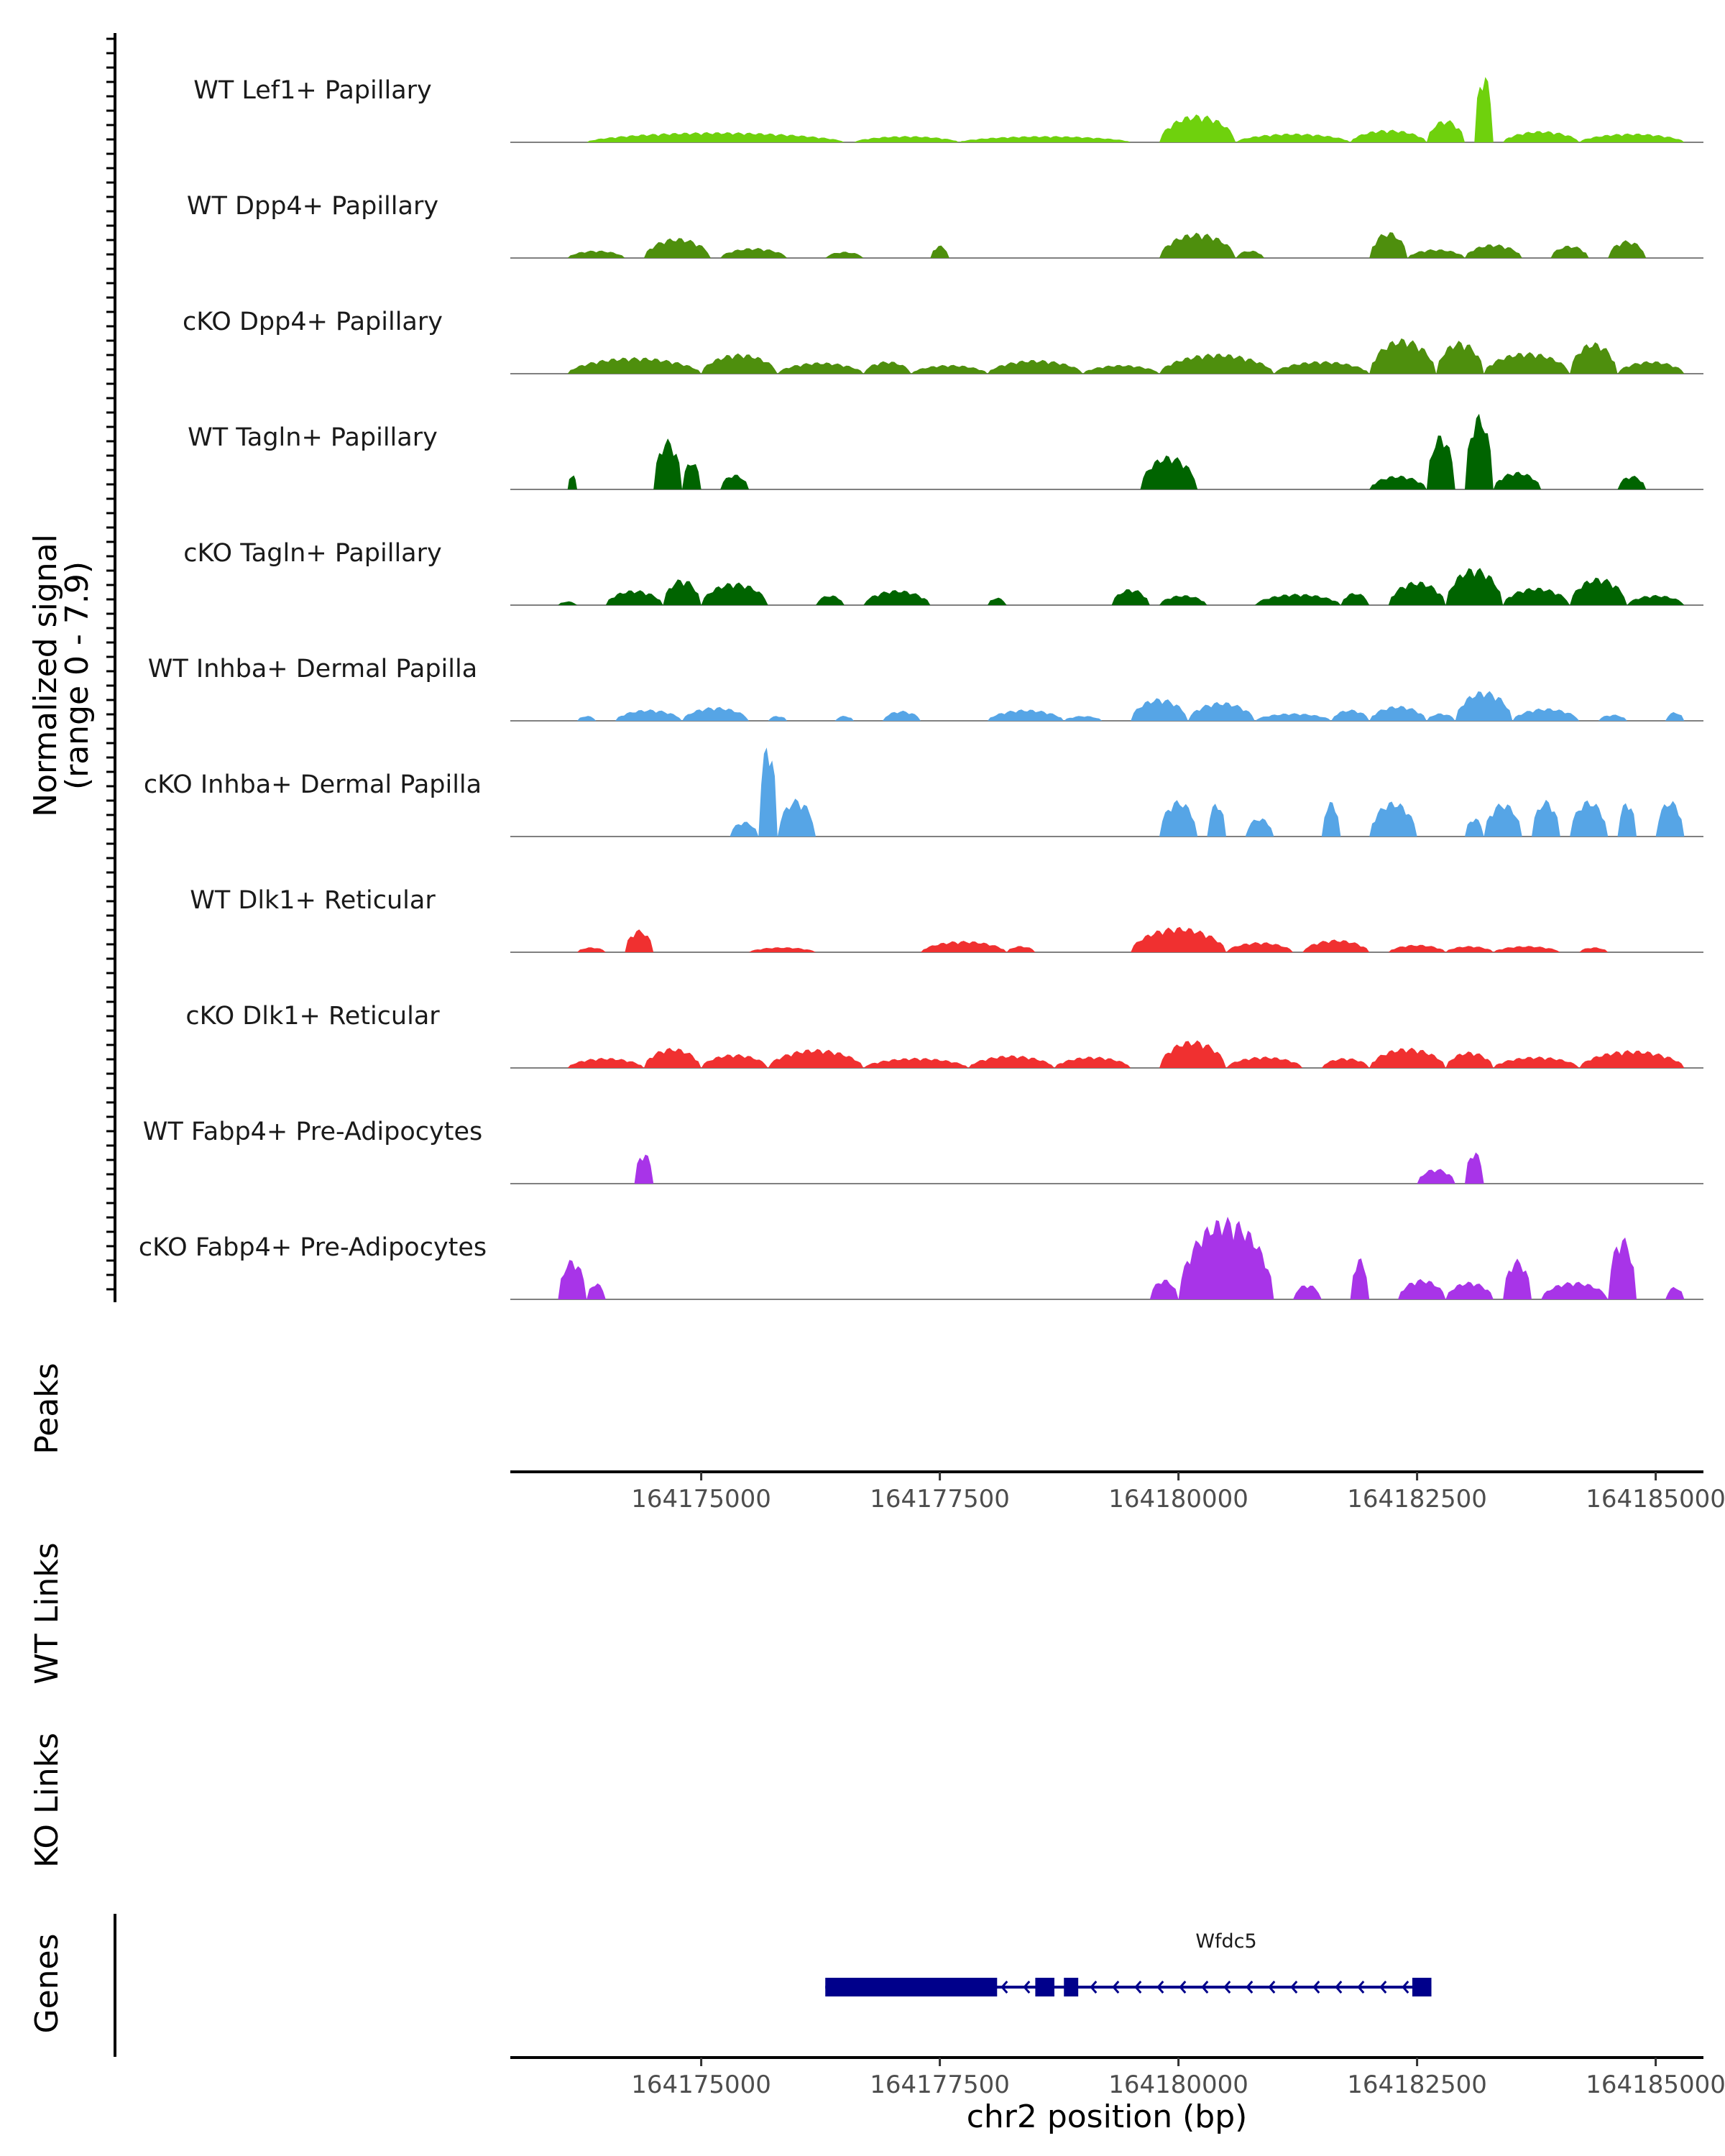 Image resolution: width=1725 pixels, height=2156 pixels. What do you see at coordinates (923, 792) in the screenshot?
I see `track-6: cKO Inhba+ Dermal Papilla` at bounding box center [923, 792].